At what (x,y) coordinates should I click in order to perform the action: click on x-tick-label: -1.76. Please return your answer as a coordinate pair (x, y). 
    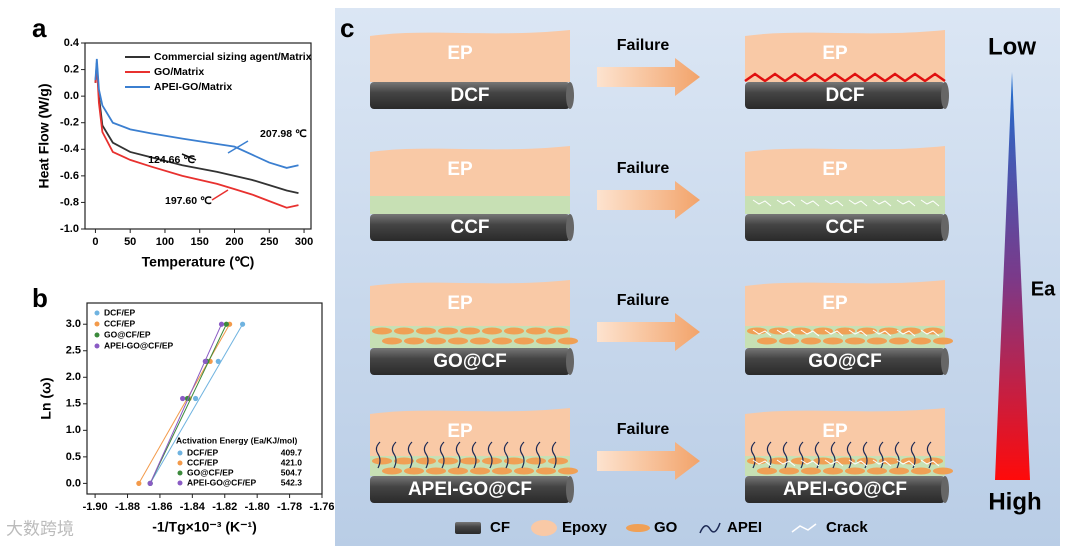
    Looking at the image, I should click on (321, 507).